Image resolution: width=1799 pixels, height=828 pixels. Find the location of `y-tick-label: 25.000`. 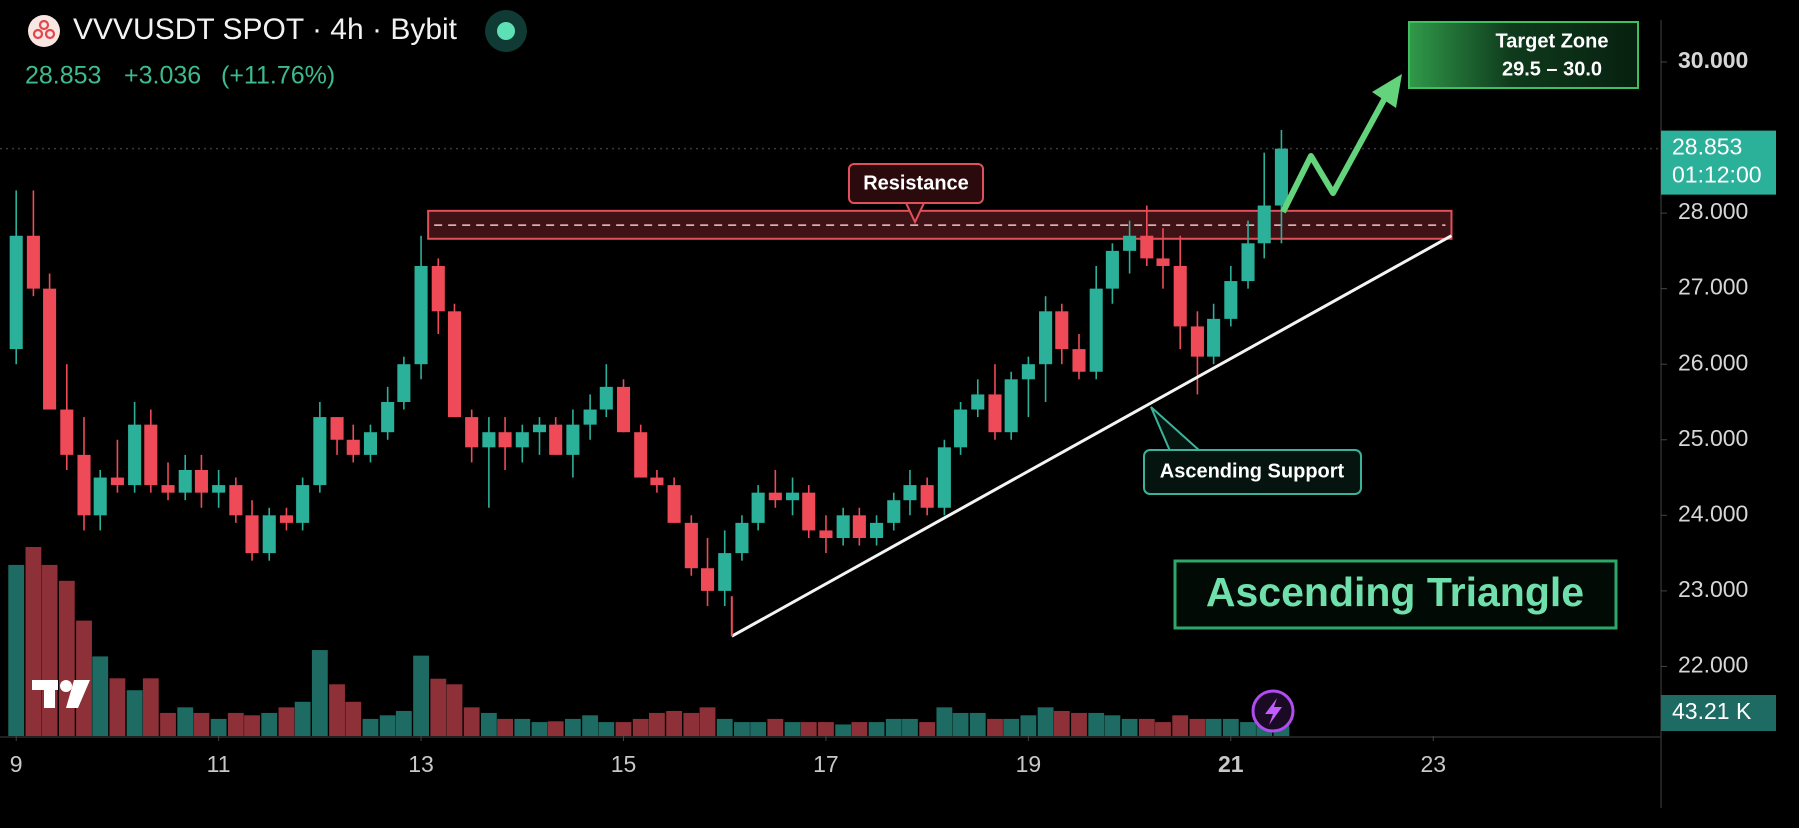

y-tick-label: 25.000 is located at coordinates (1713, 438).